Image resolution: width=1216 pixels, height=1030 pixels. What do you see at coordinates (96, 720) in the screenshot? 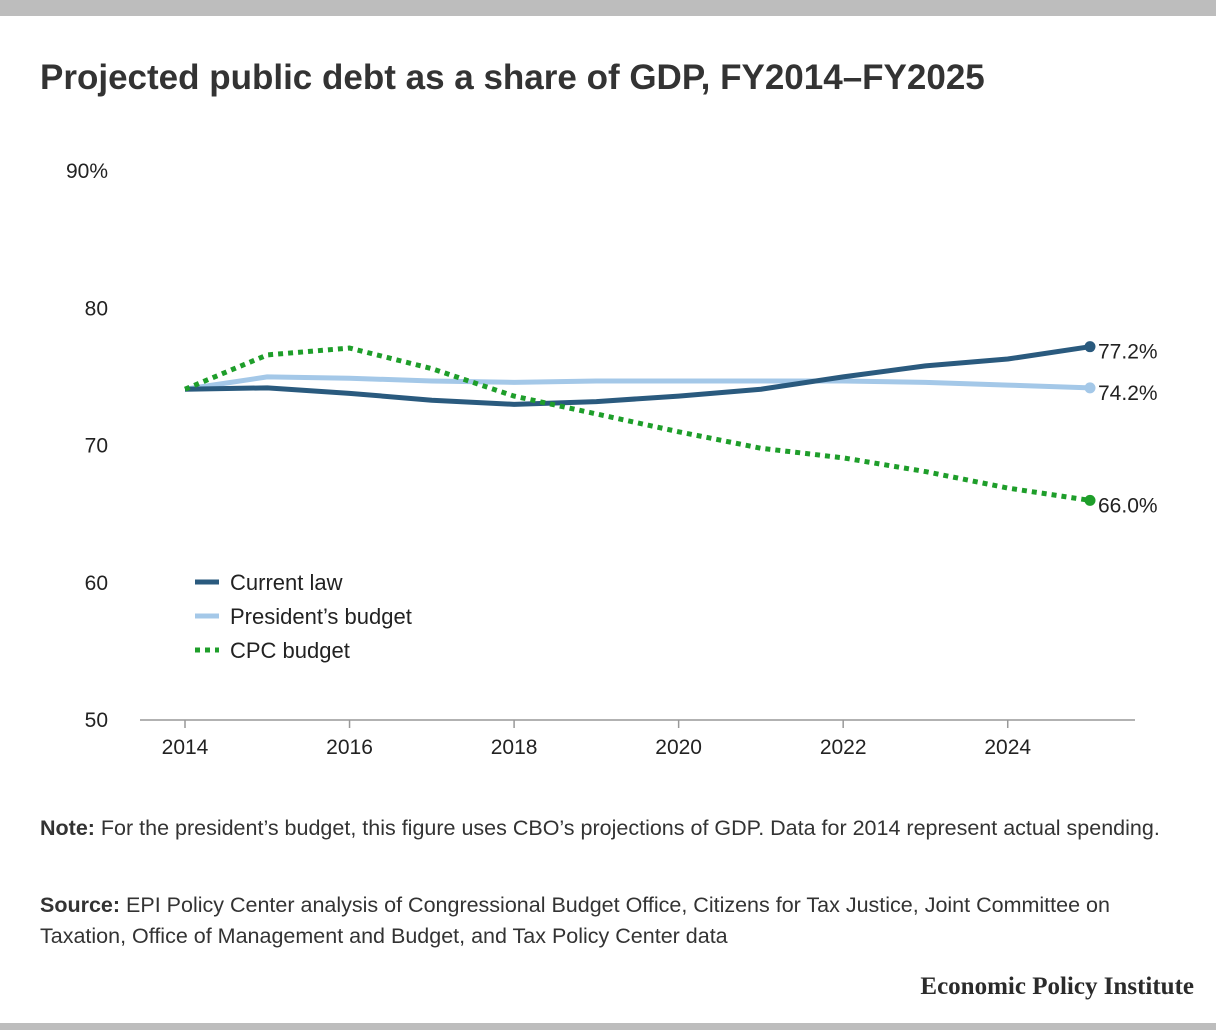
I see `y-tick-label: 50` at bounding box center [96, 720].